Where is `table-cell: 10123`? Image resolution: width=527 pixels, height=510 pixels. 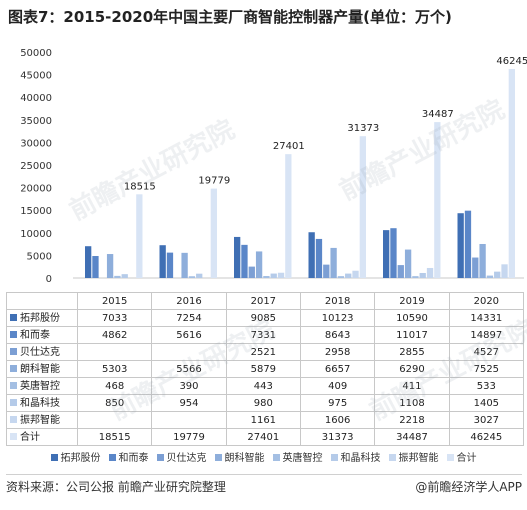
table-cell: 10123 is located at coordinates (337, 318).